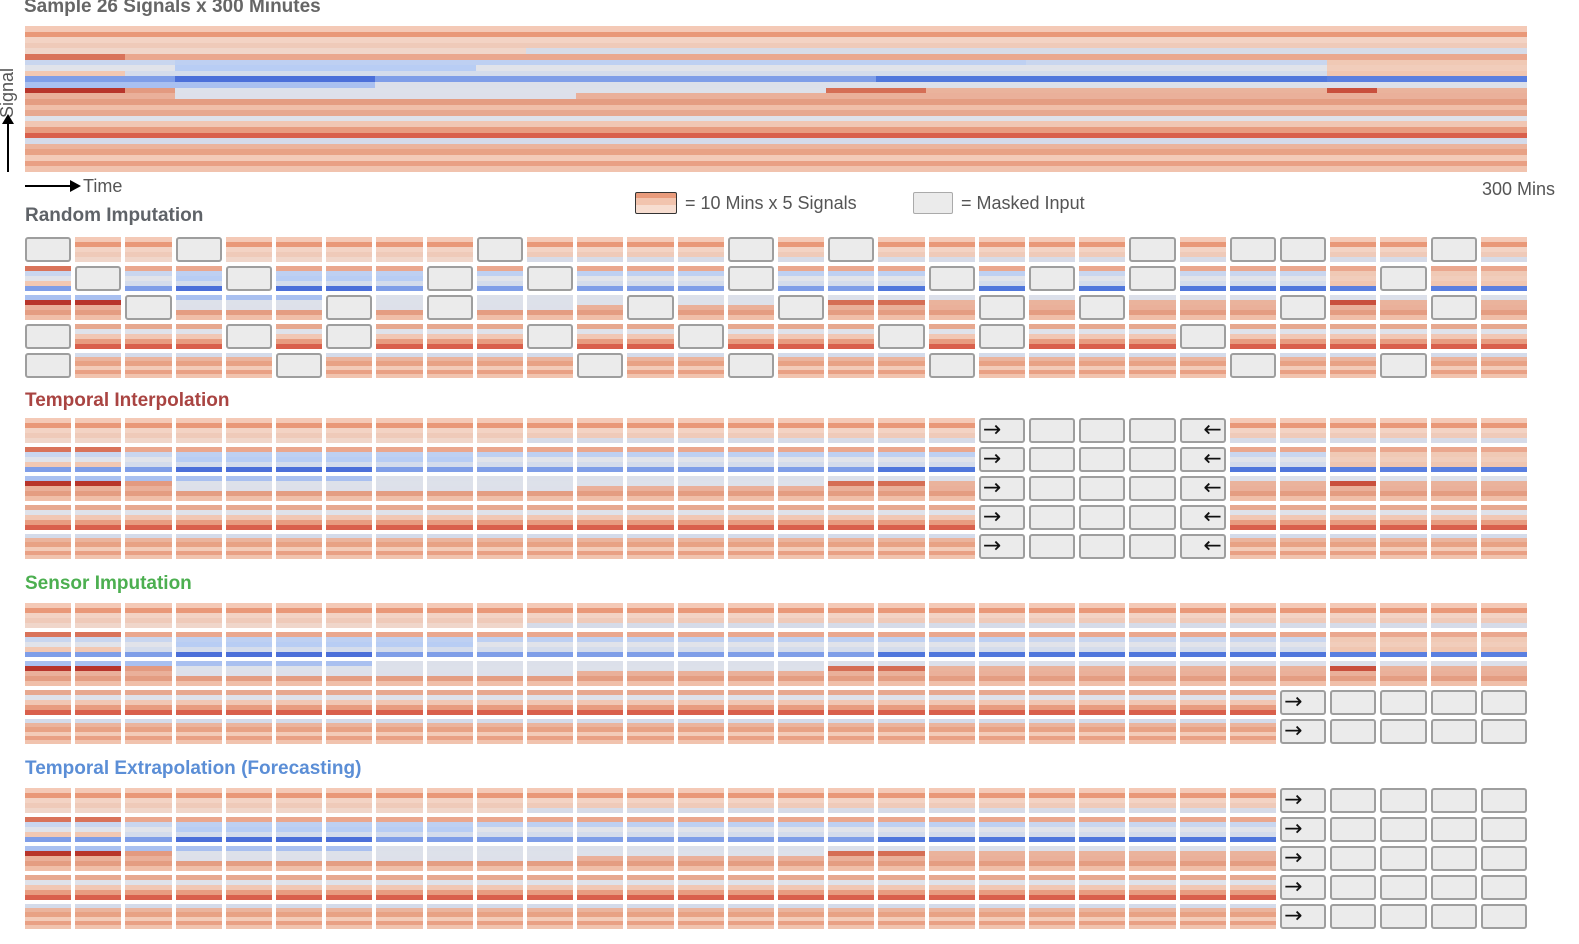 The height and width of the screenshot is (944, 1579). I want to click on x-axis-end-label: 300 Mins, so click(1519, 189).